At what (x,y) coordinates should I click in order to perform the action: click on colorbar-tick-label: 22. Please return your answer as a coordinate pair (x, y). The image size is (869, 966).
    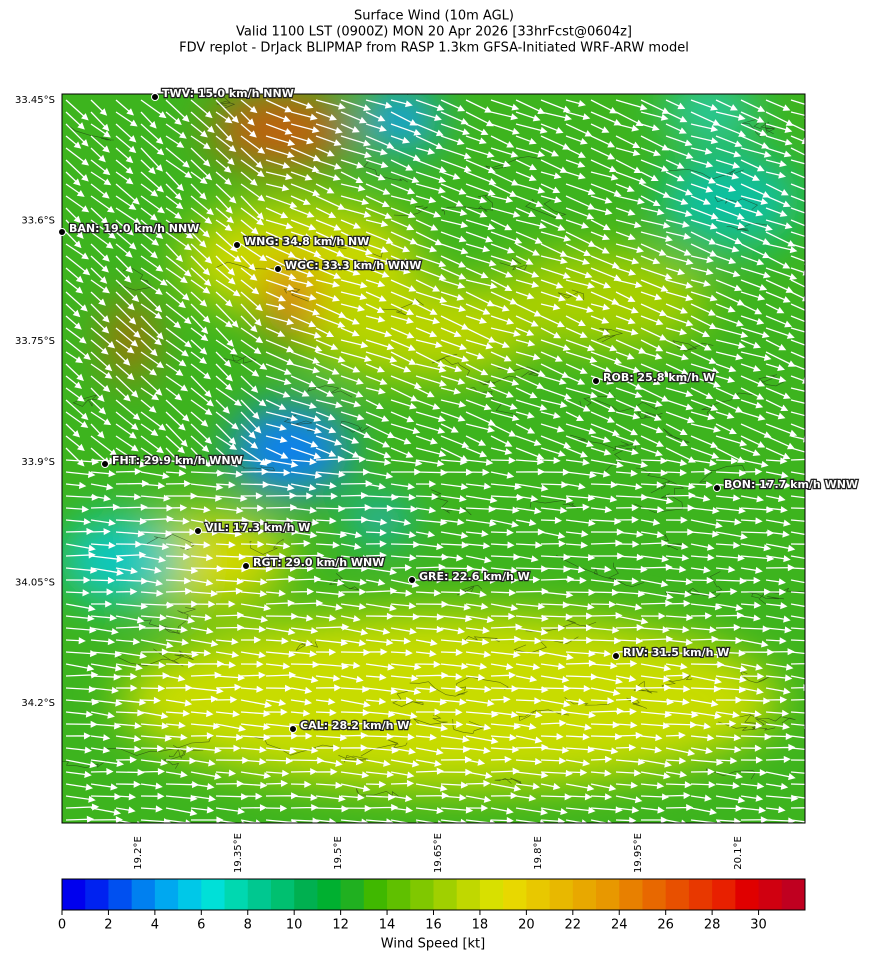
    Looking at the image, I should click on (573, 925).